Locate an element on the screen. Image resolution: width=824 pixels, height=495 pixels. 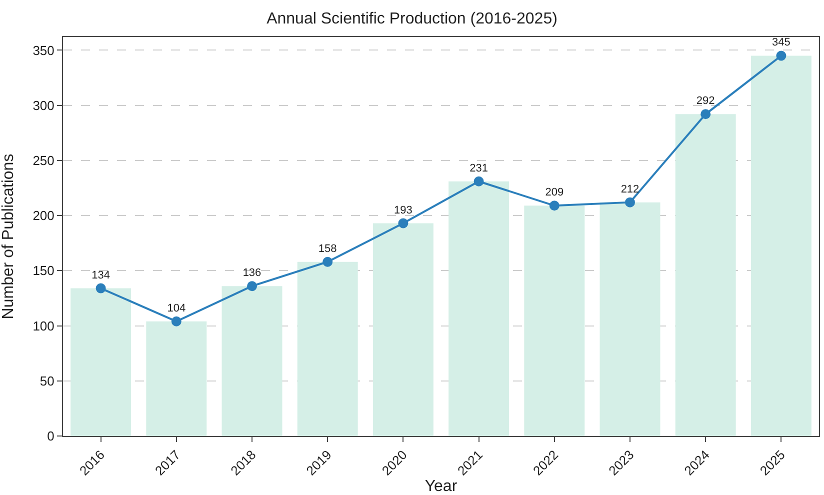
x-axis-title: Year is located at coordinates (441, 486).